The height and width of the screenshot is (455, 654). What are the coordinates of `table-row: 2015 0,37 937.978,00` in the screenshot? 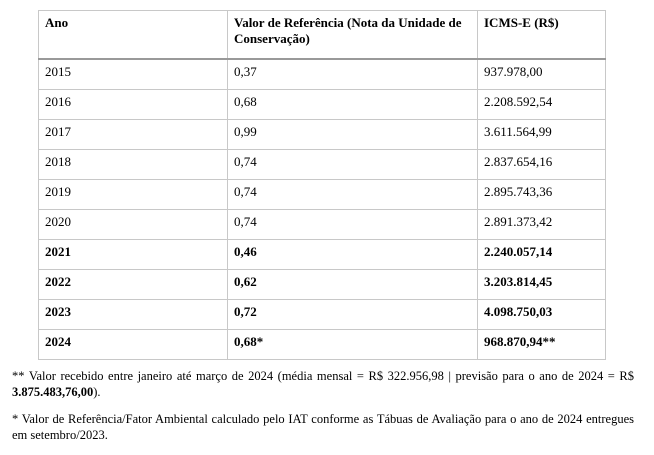 It's located at (322, 74).